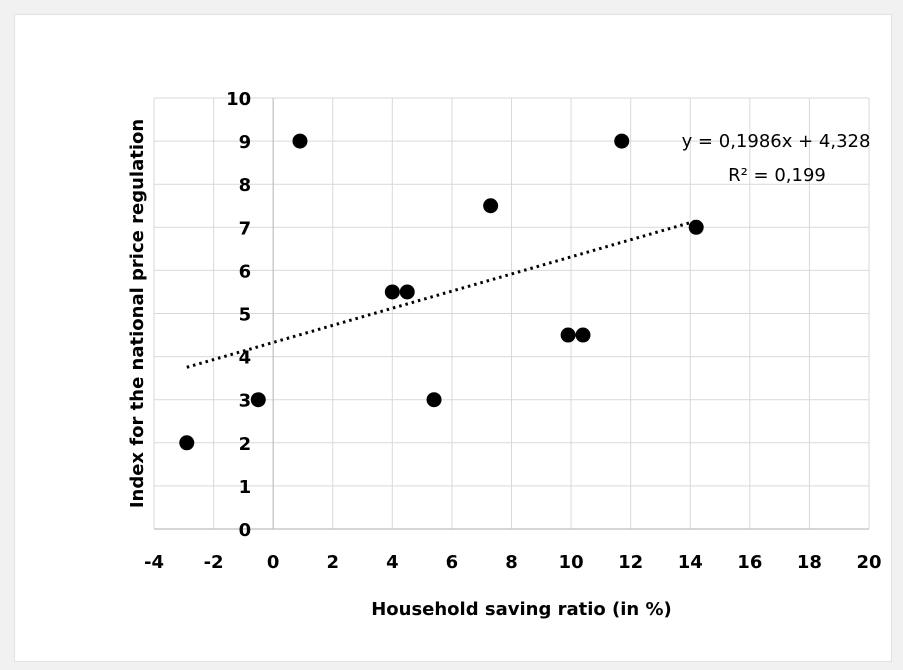  What do you see at coordinates (238, 99) in the screenshot?
I see `y-tick-label: 10` at bounding box center [238, 99].